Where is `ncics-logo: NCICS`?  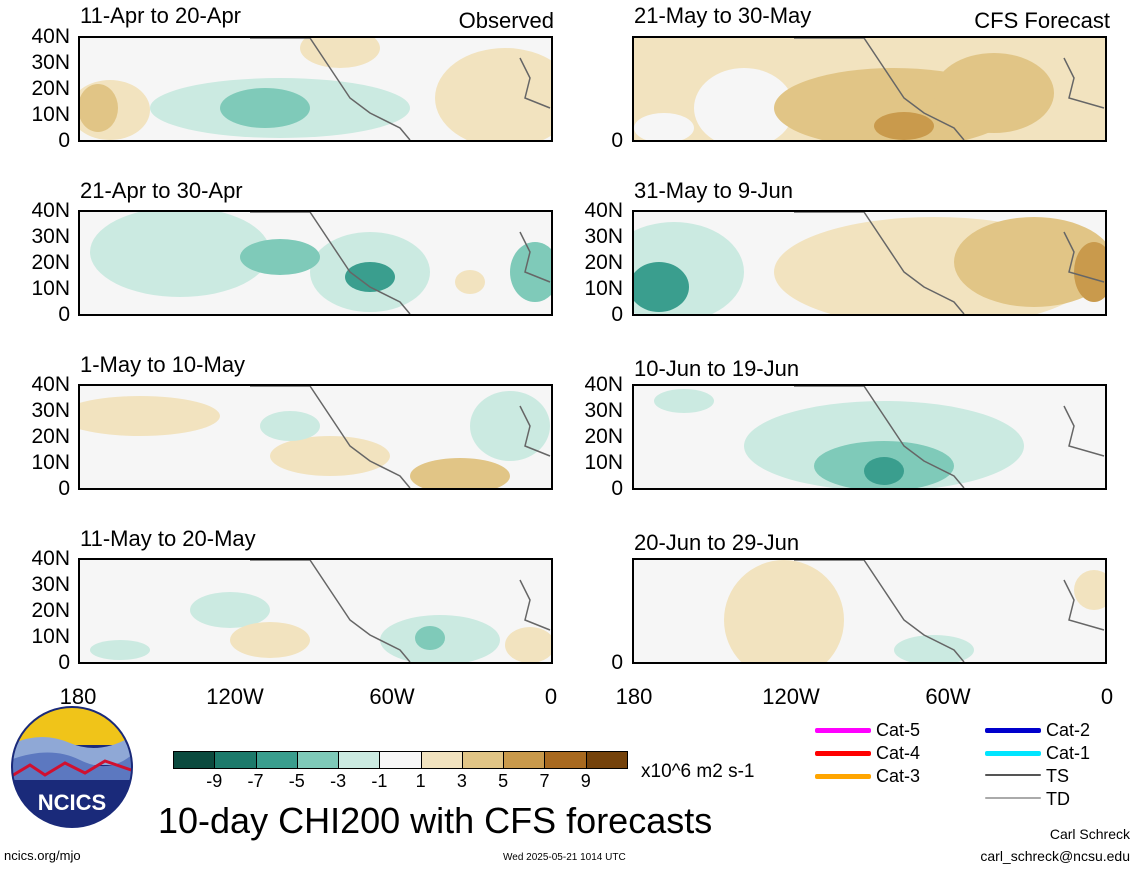 ncics-logo: NCICS is located at coordinates (72, 767).